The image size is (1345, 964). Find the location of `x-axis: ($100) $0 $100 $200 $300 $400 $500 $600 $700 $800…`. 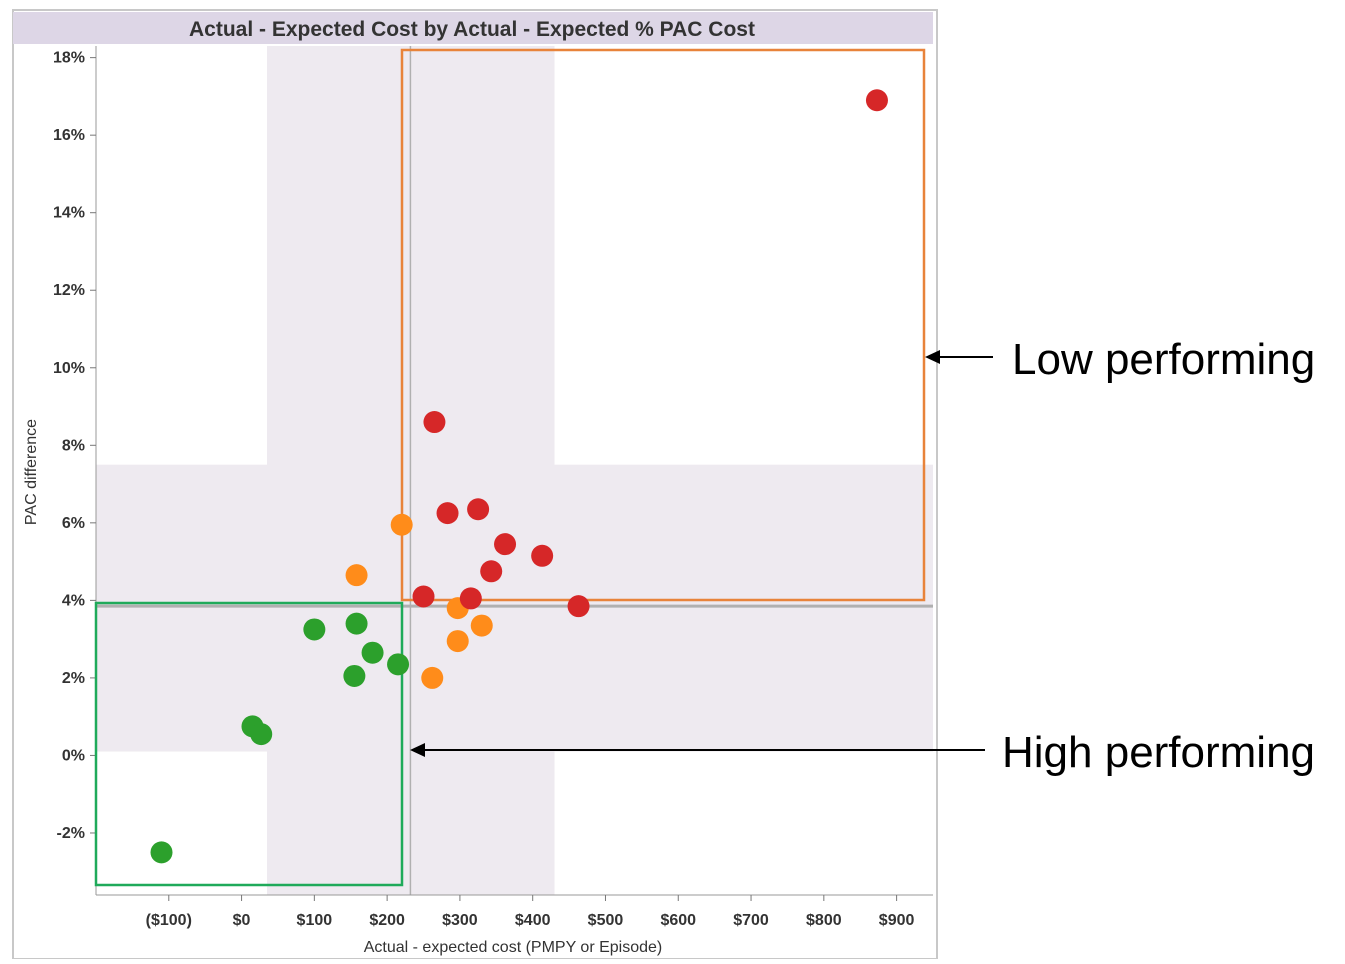

x-axis: ($100) $0 $100 $200 $300 $400 $500 $600 $700 $800… is located at coordinates (514, 911).